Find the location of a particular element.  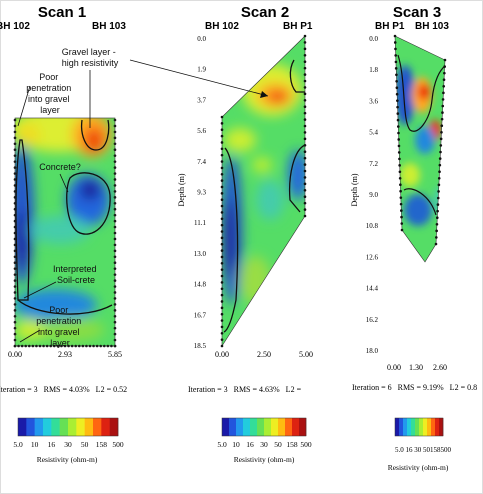

gravel-layer-arrow-head is located at coordinates (264, 94).